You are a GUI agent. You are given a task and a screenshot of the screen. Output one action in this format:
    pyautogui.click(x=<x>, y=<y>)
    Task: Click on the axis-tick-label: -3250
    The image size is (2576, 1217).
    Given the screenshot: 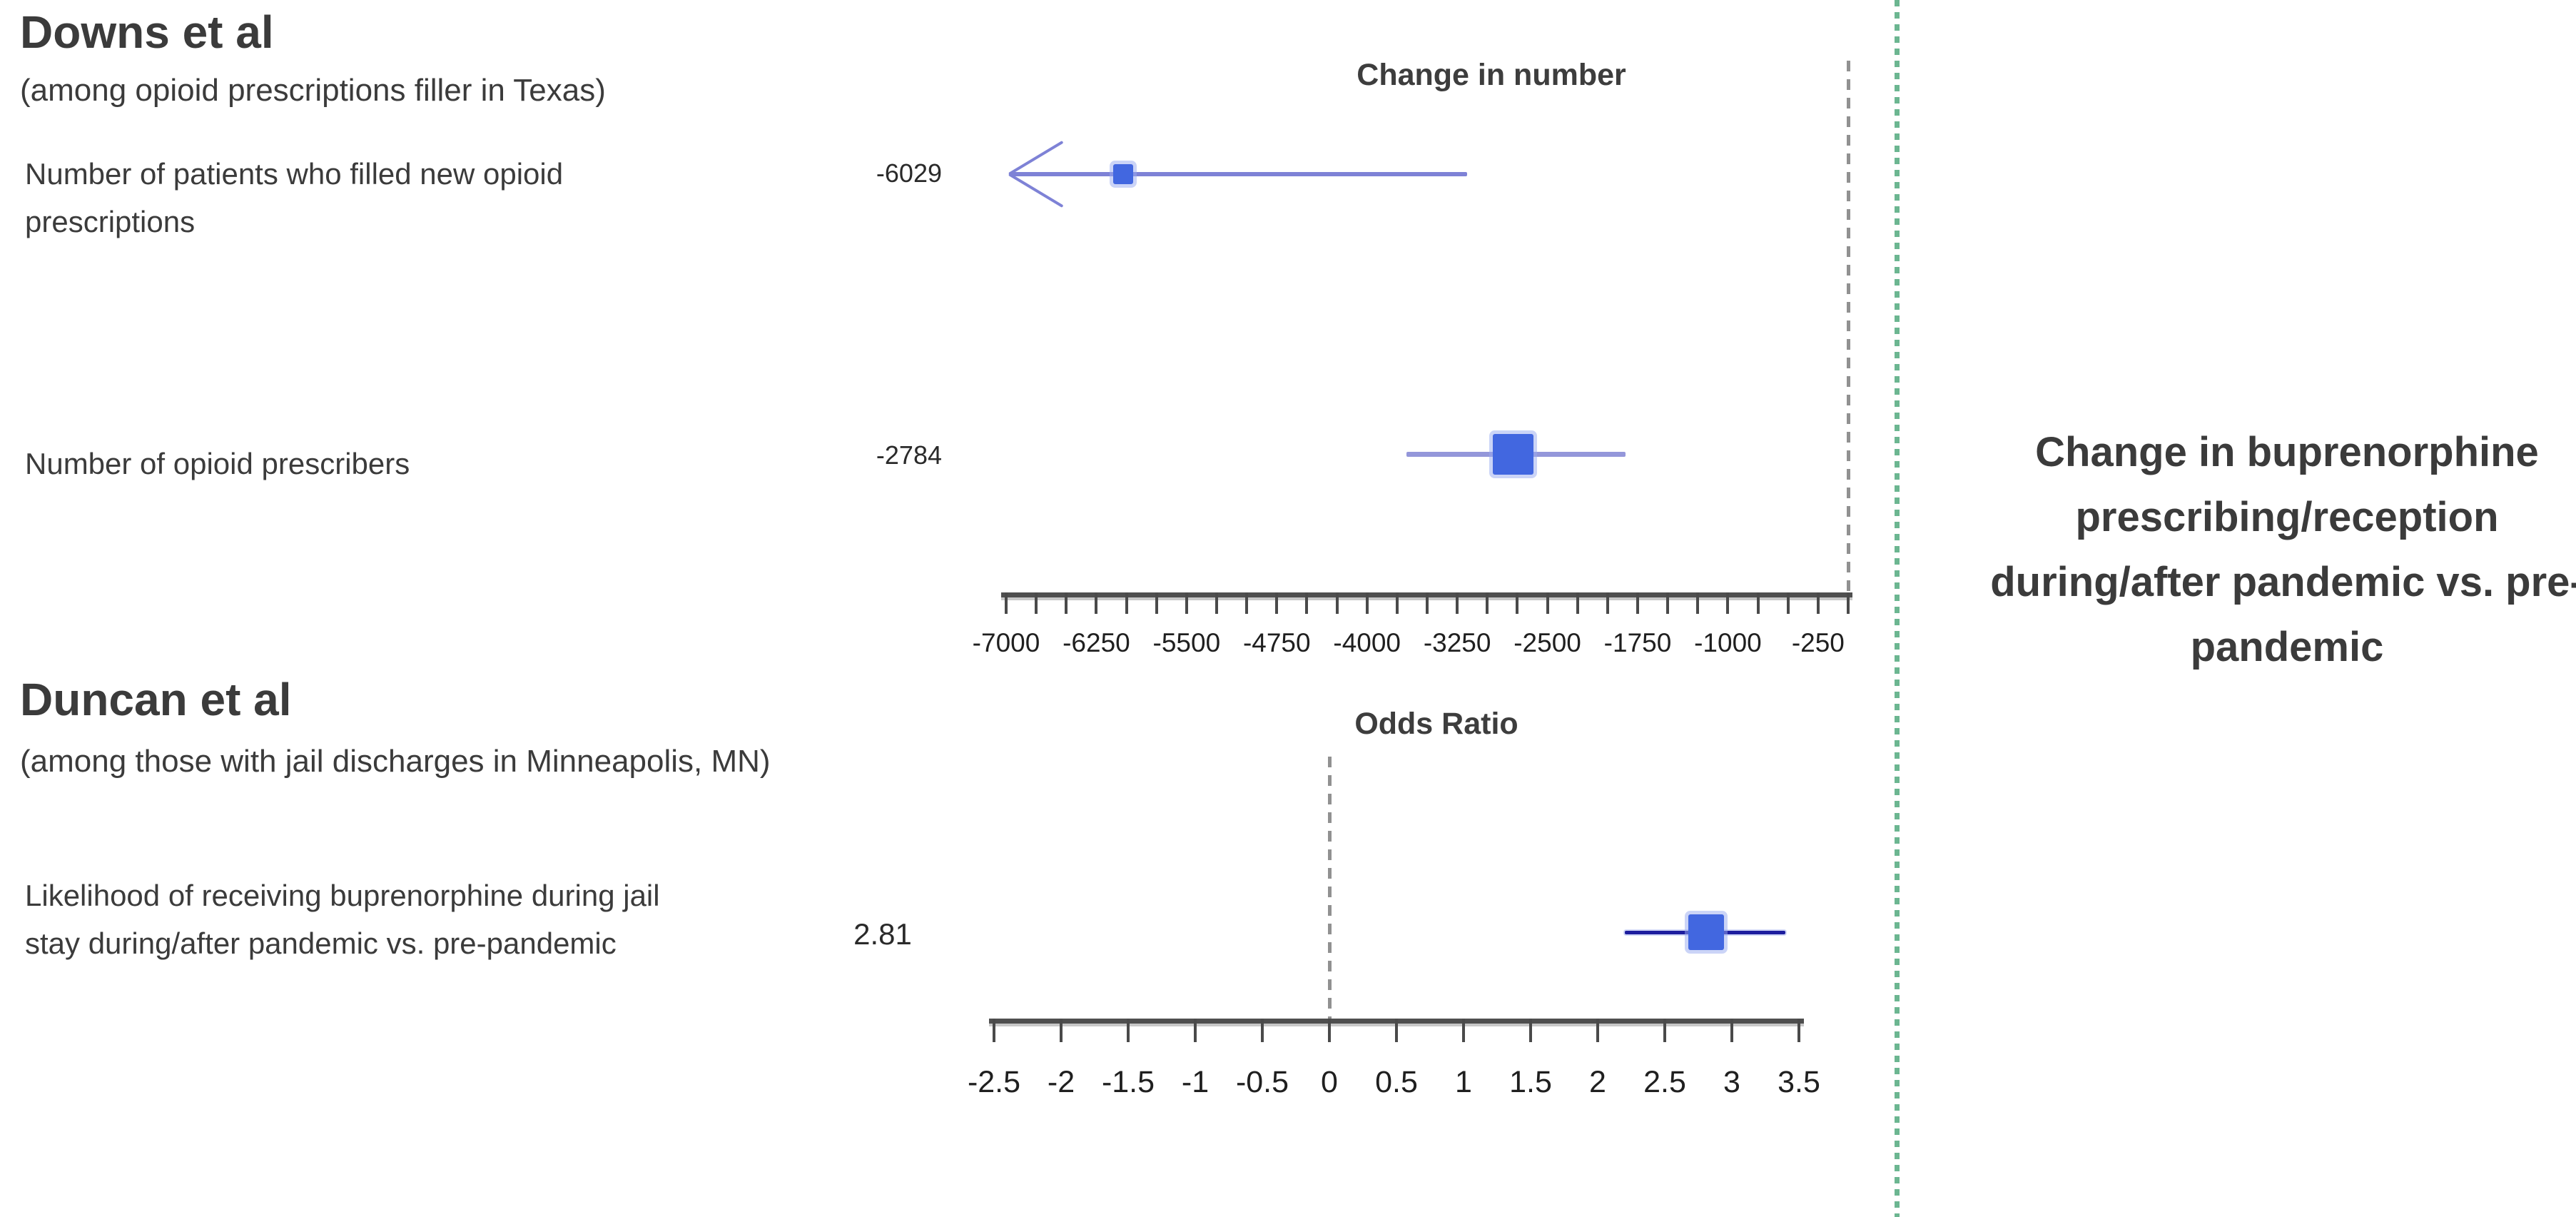 What is the action you would take?
    pyautogui.click(x=1457, y=642)
    